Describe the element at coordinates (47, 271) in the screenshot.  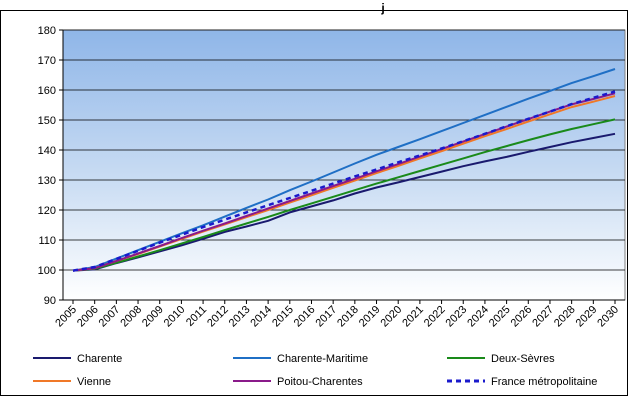
I see `y-tick-label: 100` at that location.